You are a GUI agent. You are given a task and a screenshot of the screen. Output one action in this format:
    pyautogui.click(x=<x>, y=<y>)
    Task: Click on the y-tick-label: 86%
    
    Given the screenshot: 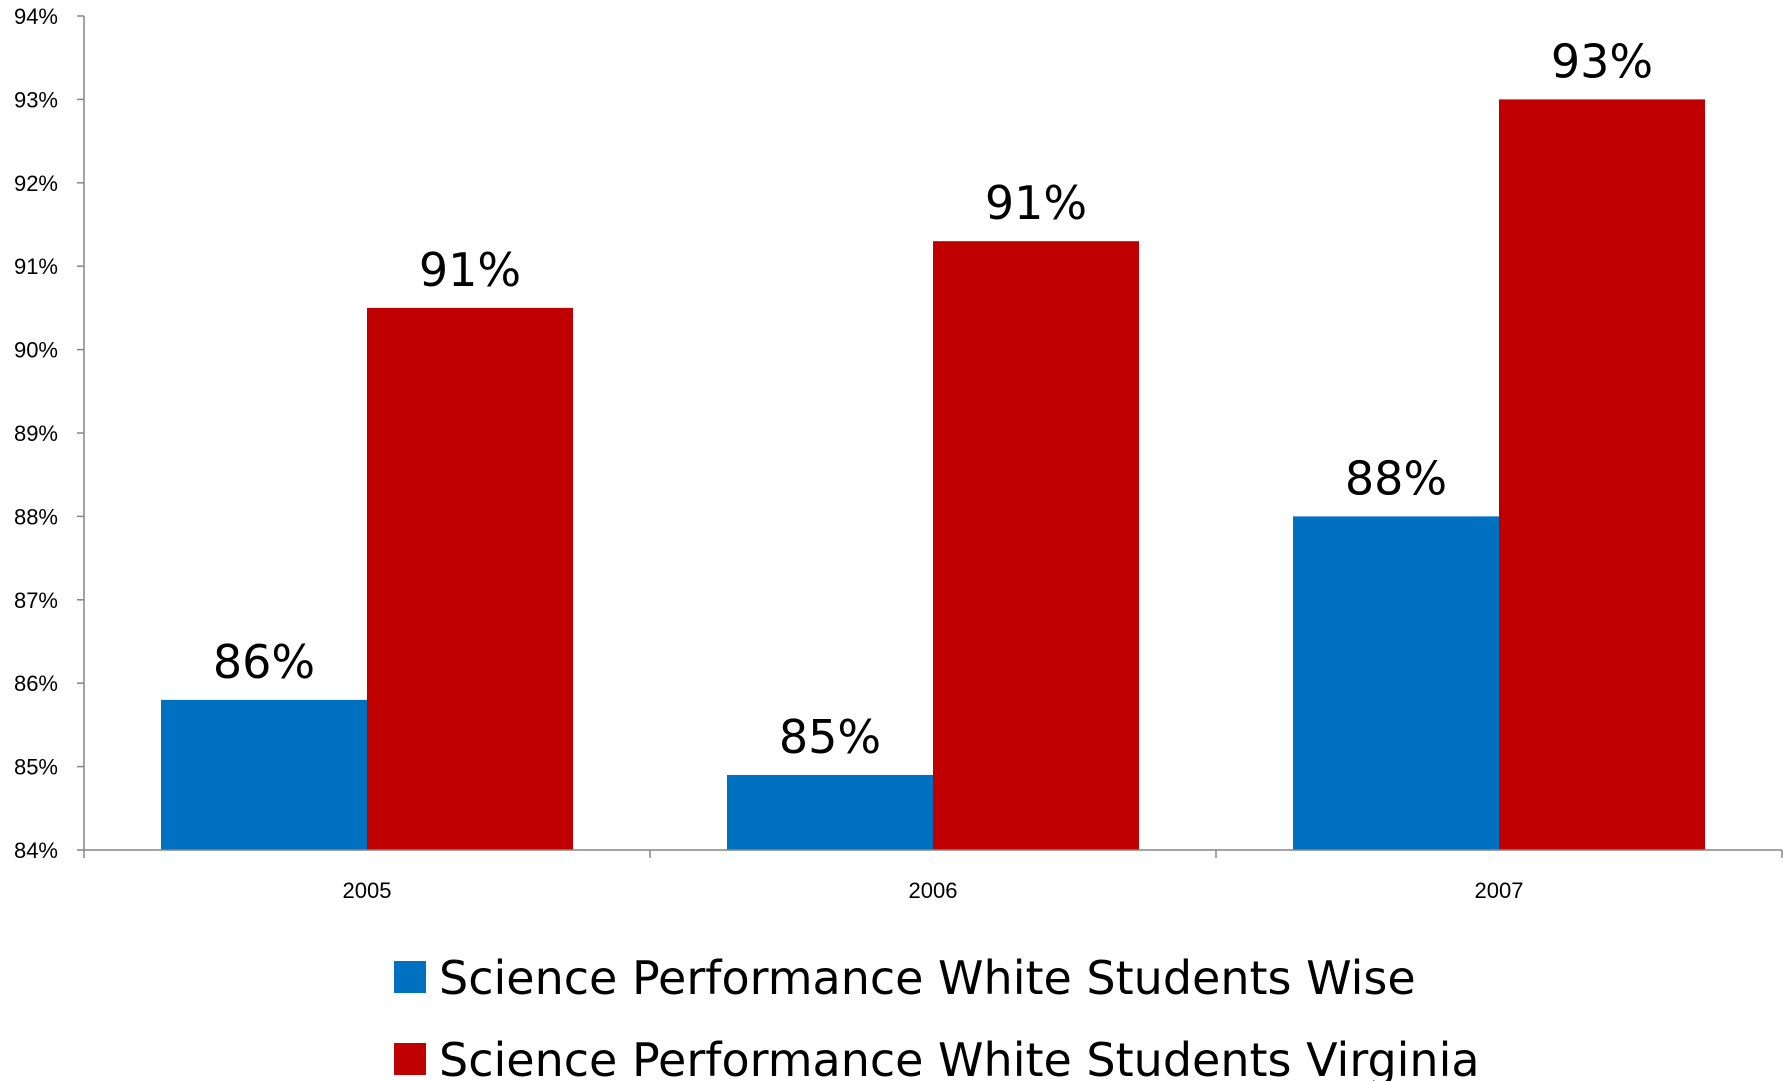 What is the action you would take?
    pyautogui.click(x=36, y=683)
    